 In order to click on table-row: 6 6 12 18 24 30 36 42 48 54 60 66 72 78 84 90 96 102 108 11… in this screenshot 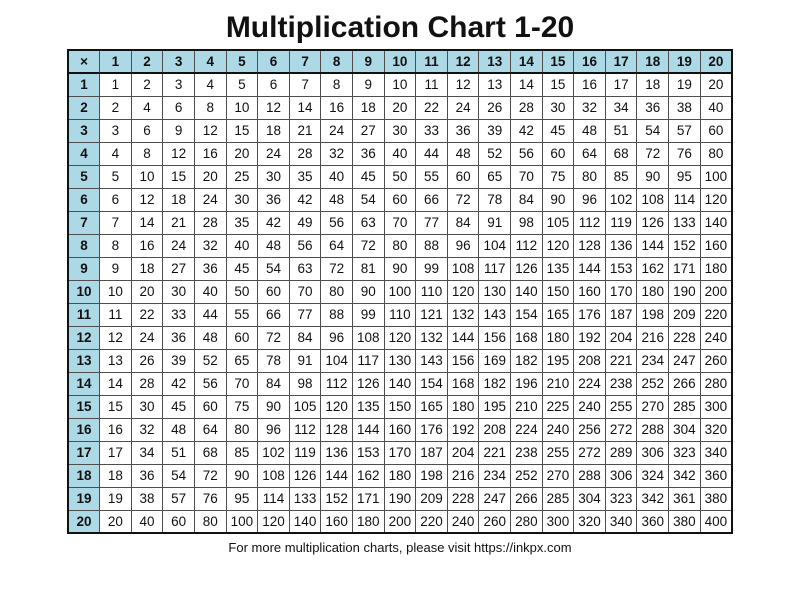, I will do `click(400, 199)`.